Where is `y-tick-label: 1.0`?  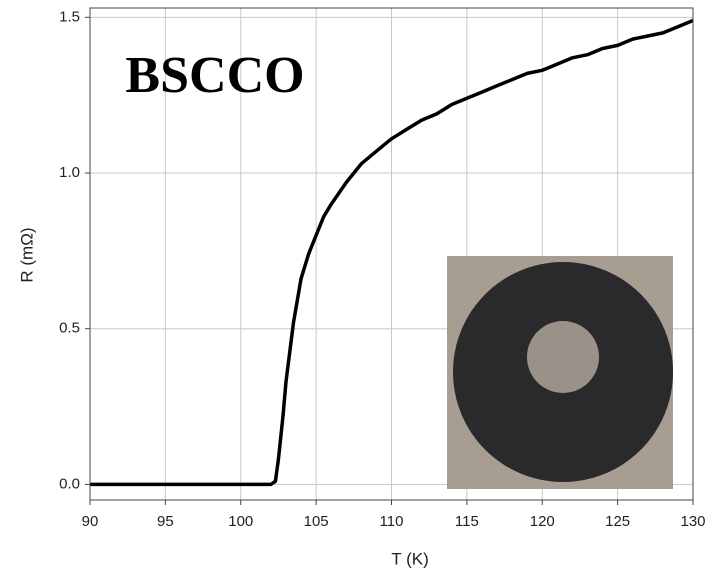 y-tick-label: 1.0 is located at coordinates (69, 172).